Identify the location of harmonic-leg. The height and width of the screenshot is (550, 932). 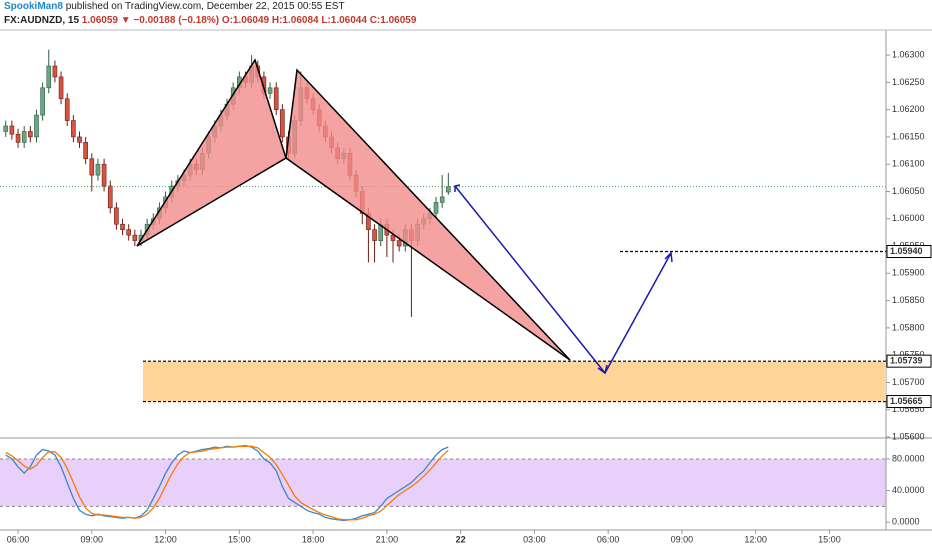
(211, 152).